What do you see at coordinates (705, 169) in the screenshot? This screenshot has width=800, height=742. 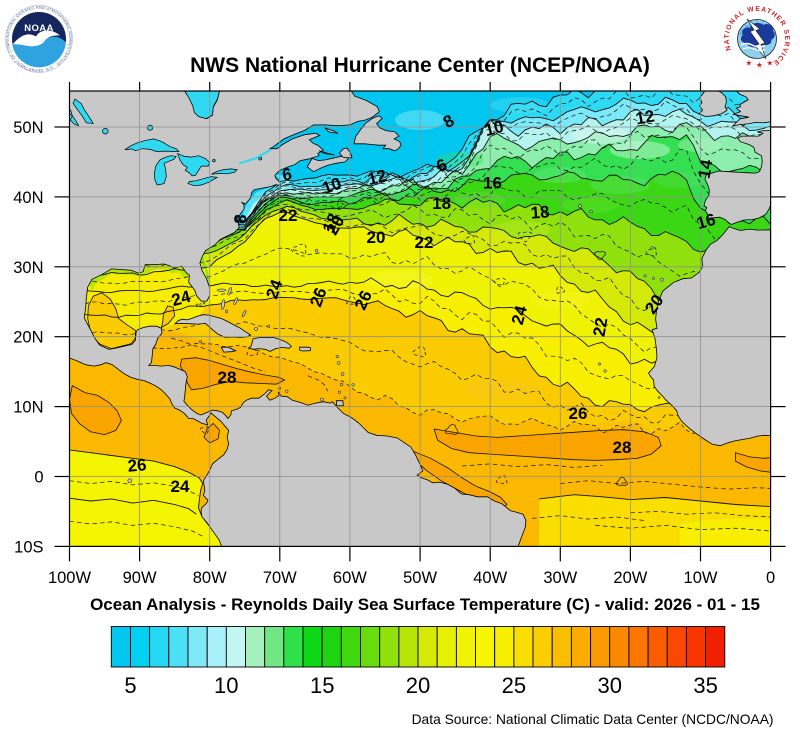 I see `svg-text: 14` at bounding box center [705, 169].